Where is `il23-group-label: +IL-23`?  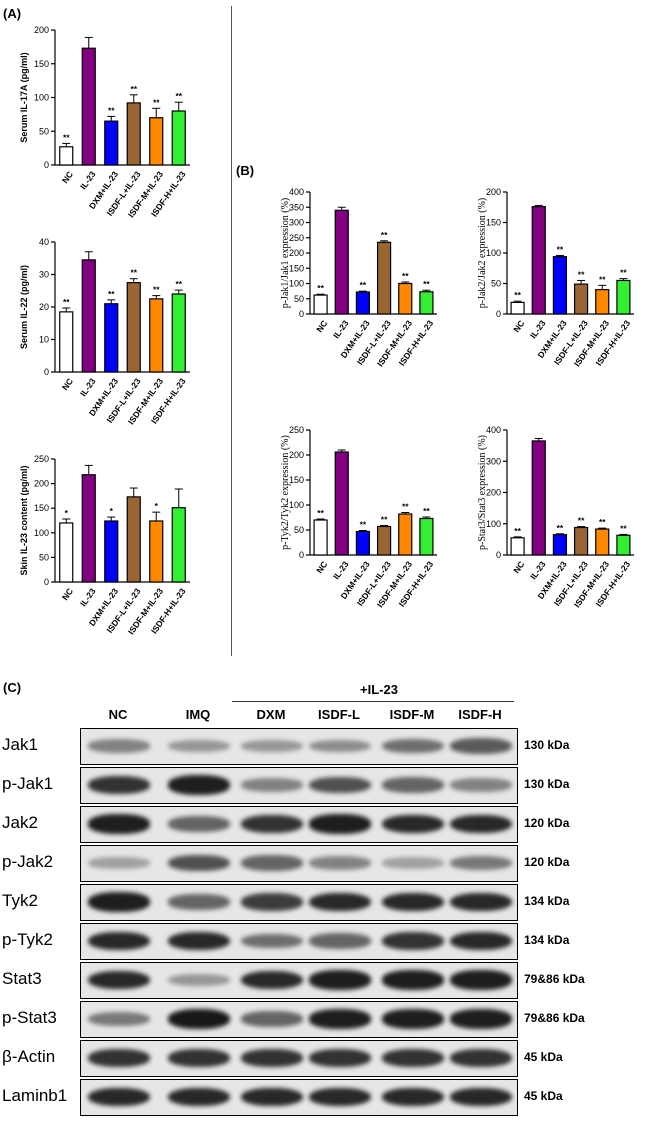 il23-group-label: +IL-23 is located at coordinates (379, 689).